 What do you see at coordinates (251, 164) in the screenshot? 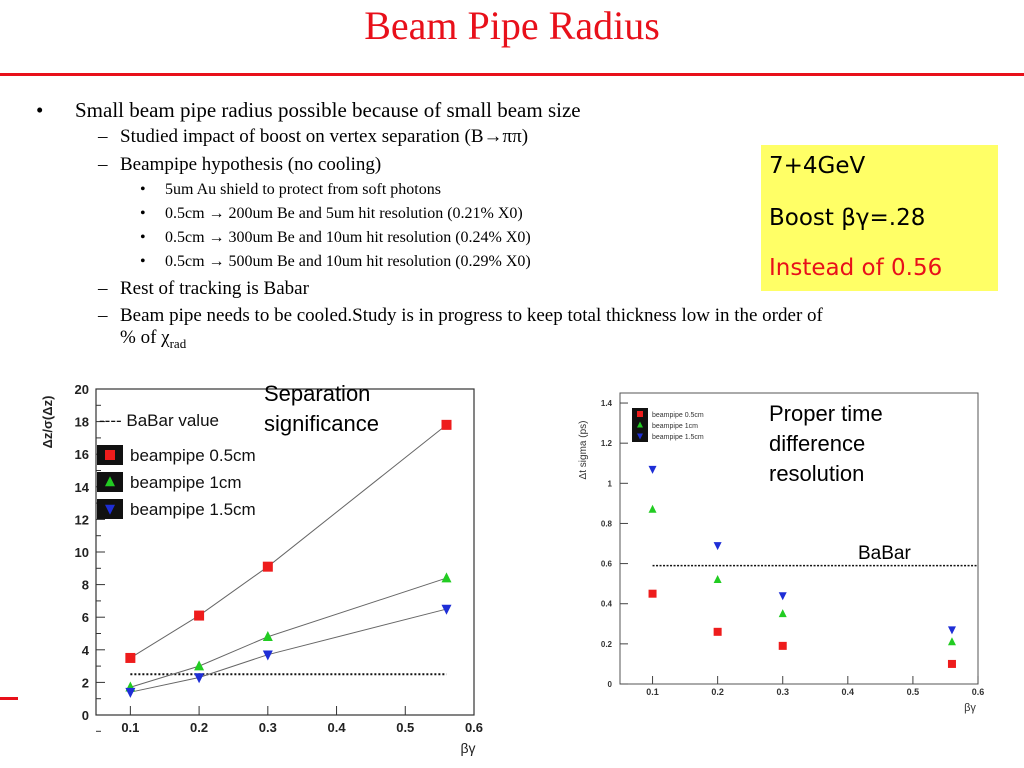
I see `bullet-text: Beampipe hypothesis (no cooling)` at bounding box center [251, 164].